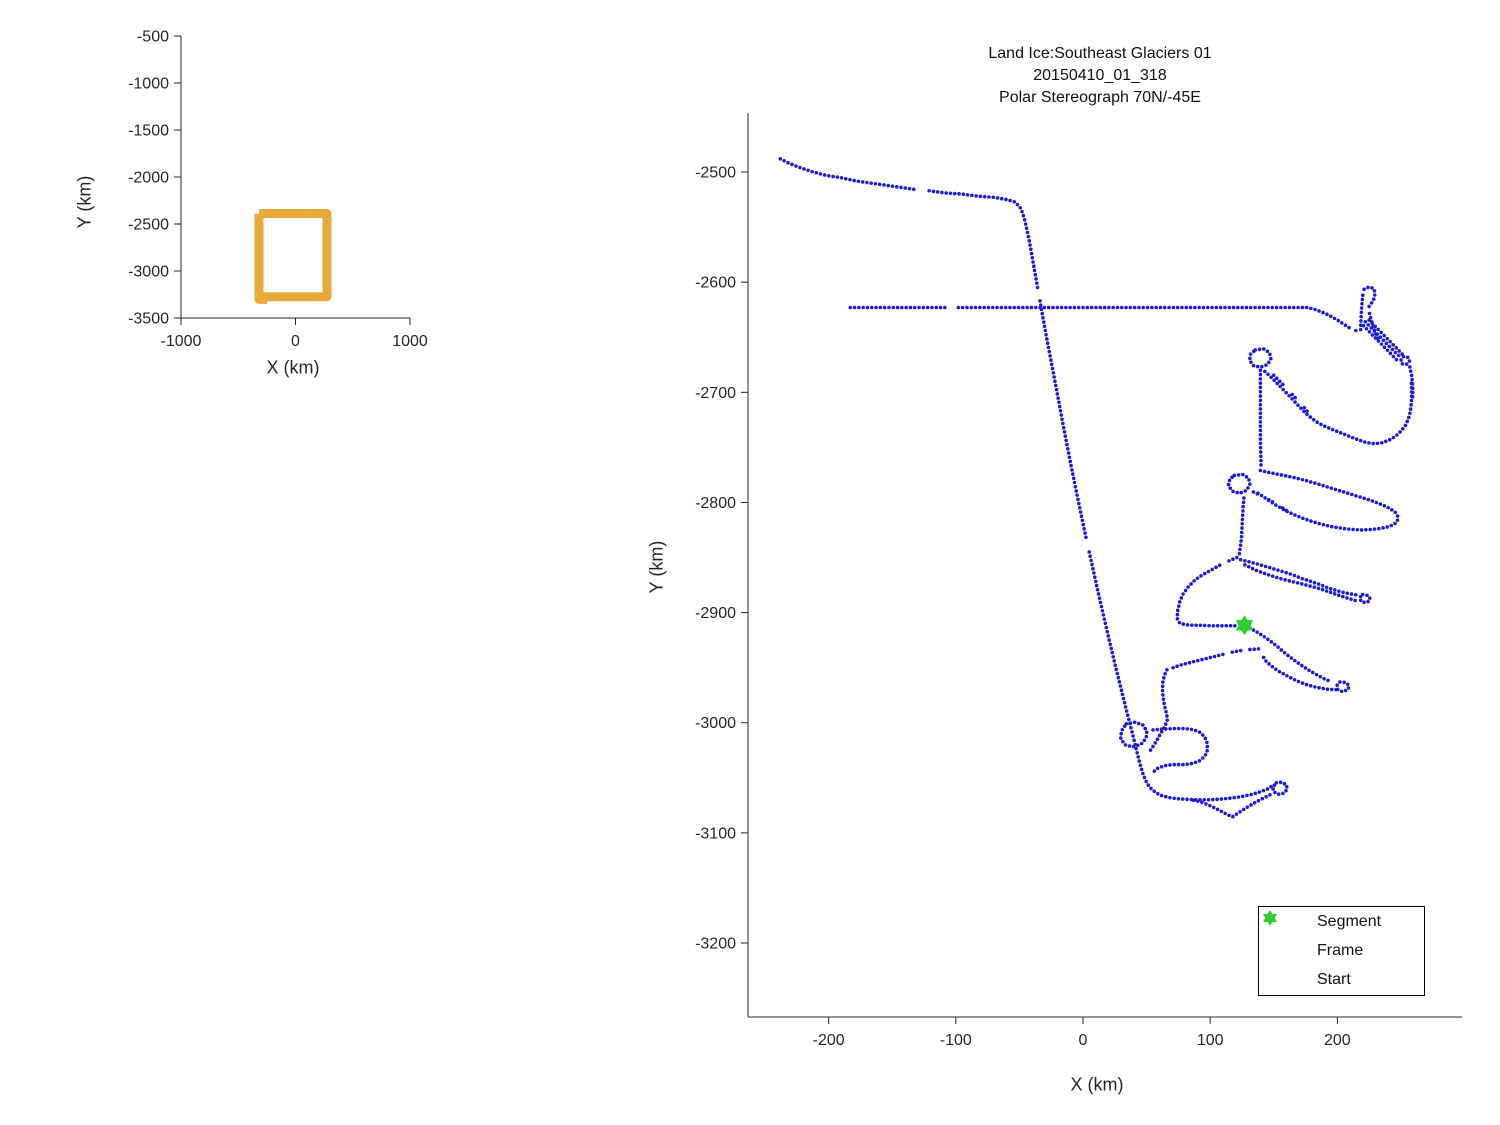  What do you see at coordinates (829, 1040) in the screenshot?
I see `x-tick-label: -200` at bounding box center [829, 1040].